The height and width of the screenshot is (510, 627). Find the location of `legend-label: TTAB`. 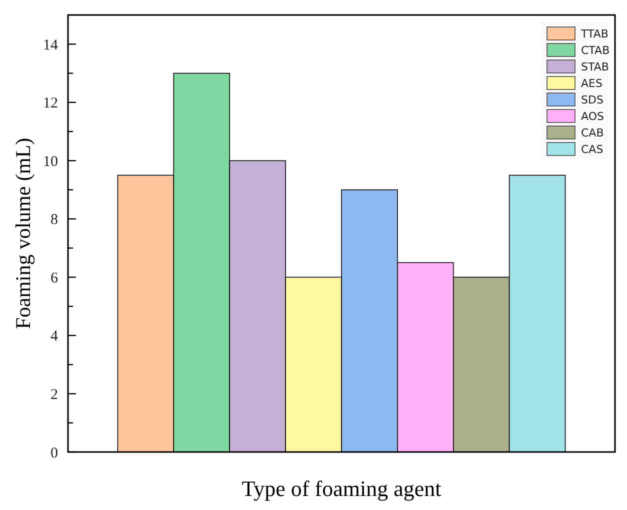

legend-label: TTAB is located at coordinates (594, 34).